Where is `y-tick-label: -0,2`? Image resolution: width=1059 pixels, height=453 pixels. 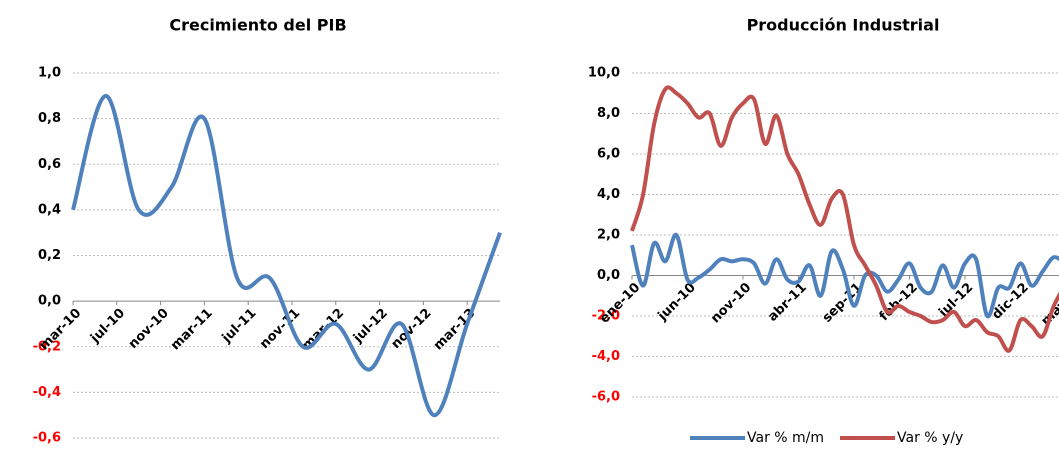 y-tick-label: -0,2 is located at coordinates (47, 346).